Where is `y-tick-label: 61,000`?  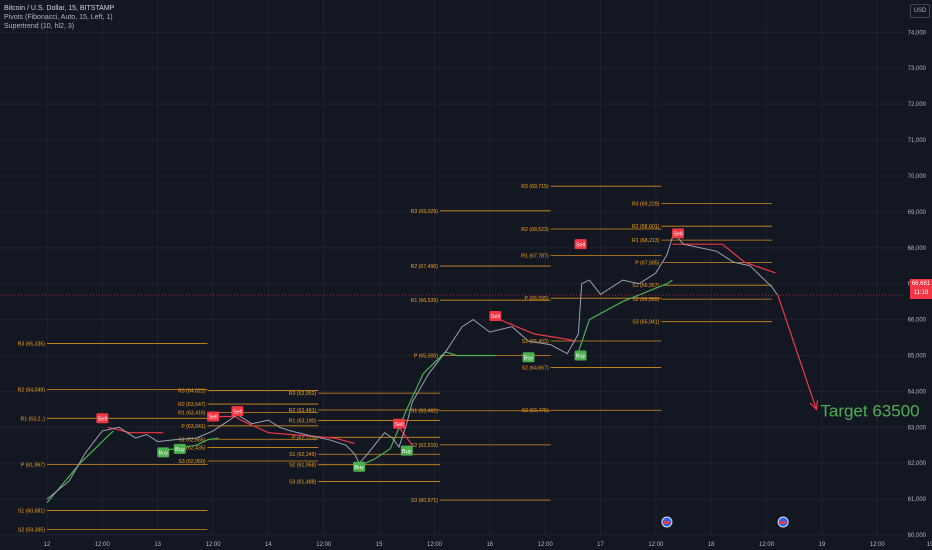
y-tick-label: 61,000 is located at coordinates (917, 500).